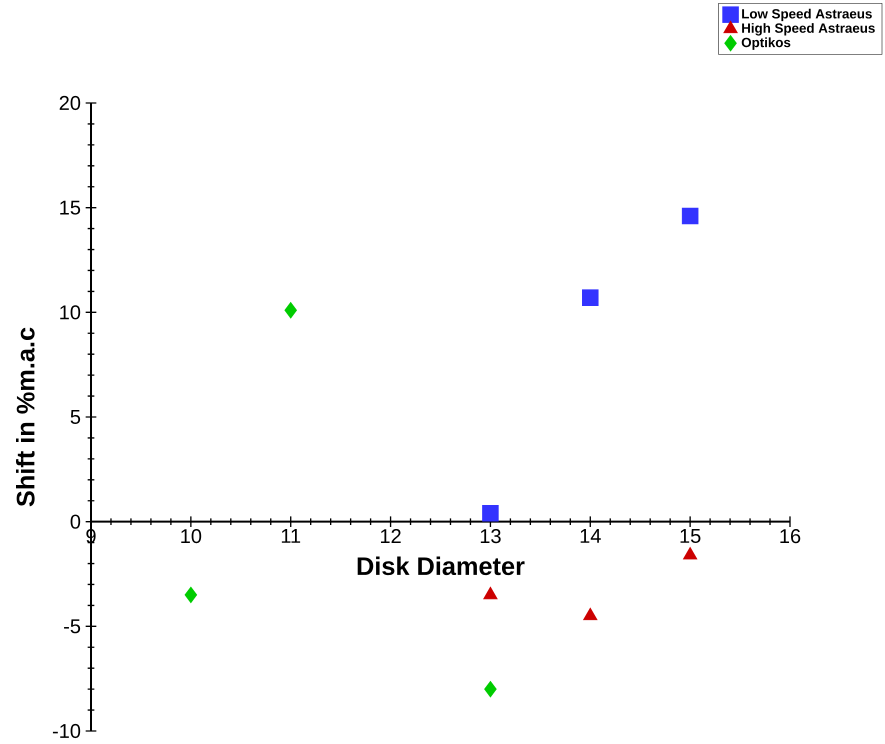 This screenshot has width=885, height=744. What do you see at coordinates (70, 312) in the screenshot?
I see `y-tick-label: 10` at bounding box center [70, 312].